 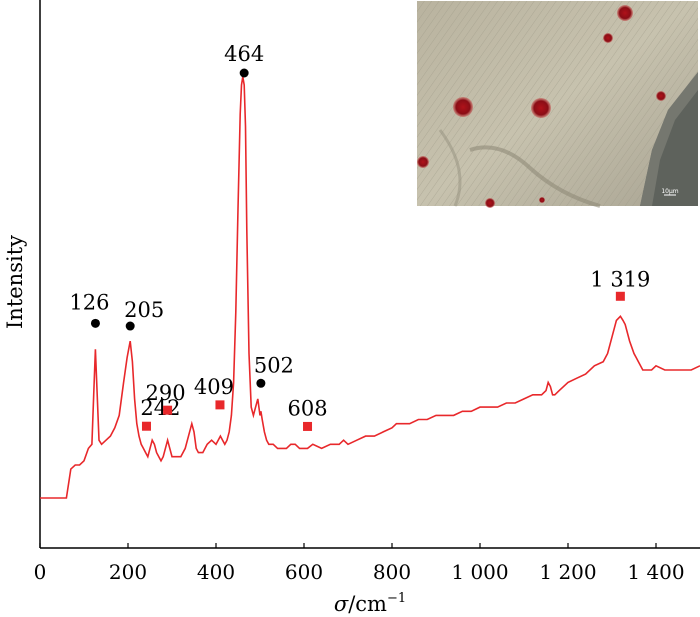 I want to click on x-tick-label: 1 400, so click(x=655, y=572).